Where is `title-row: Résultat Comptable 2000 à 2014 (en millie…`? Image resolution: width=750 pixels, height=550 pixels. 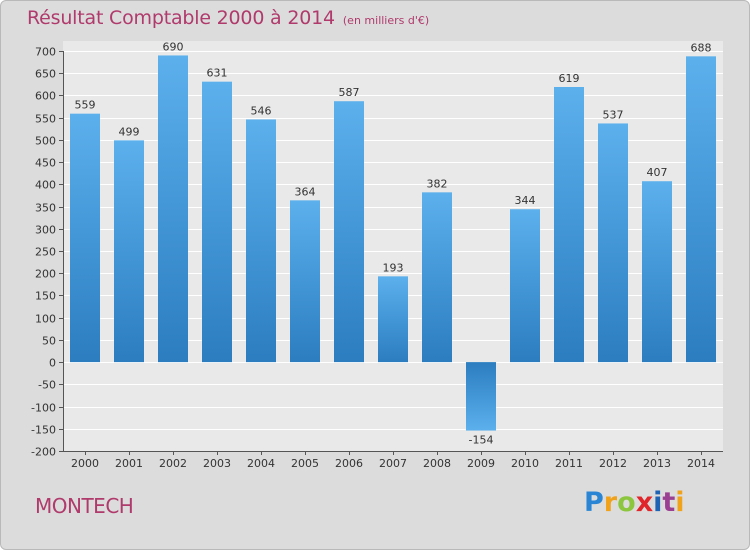 title-row: Résultat Comptable 2000 à 2014 (en millie… is located at coordinates (228, 18).